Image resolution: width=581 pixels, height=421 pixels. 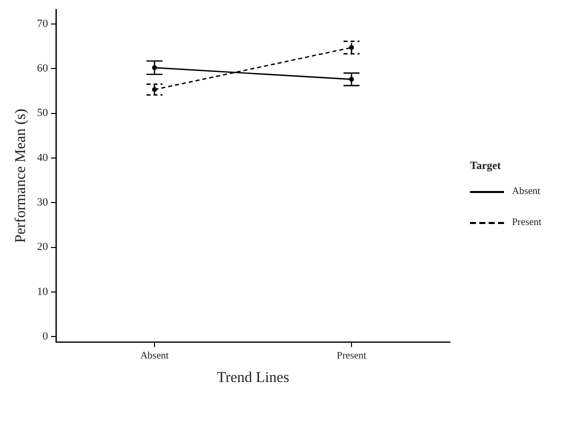 I want to click on y-tick-label: 50, so click(x=42, y=113).